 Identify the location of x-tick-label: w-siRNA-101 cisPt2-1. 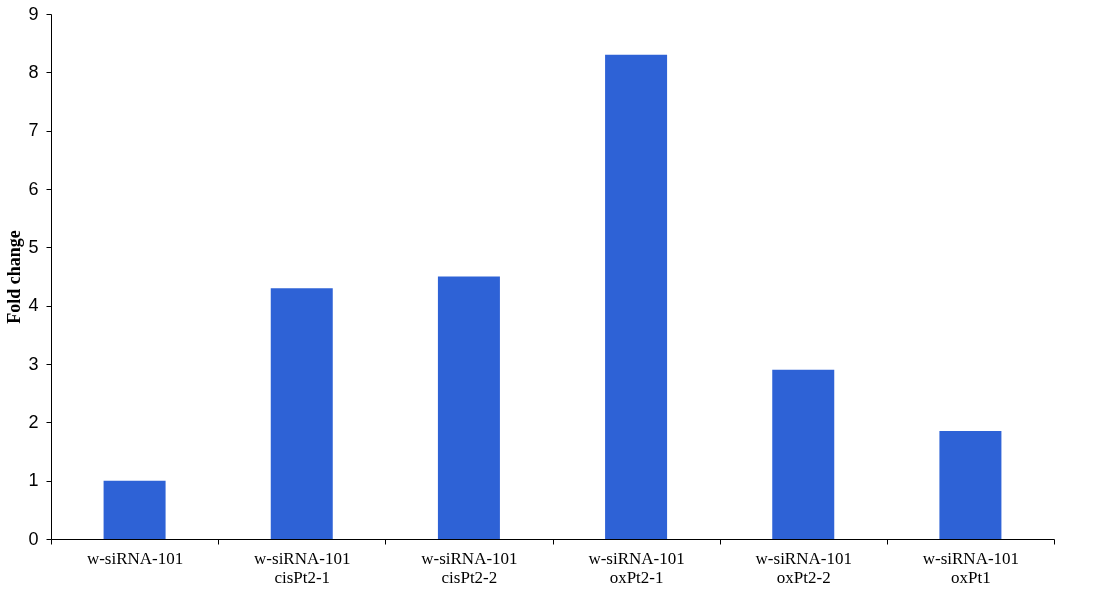
(302, 567).